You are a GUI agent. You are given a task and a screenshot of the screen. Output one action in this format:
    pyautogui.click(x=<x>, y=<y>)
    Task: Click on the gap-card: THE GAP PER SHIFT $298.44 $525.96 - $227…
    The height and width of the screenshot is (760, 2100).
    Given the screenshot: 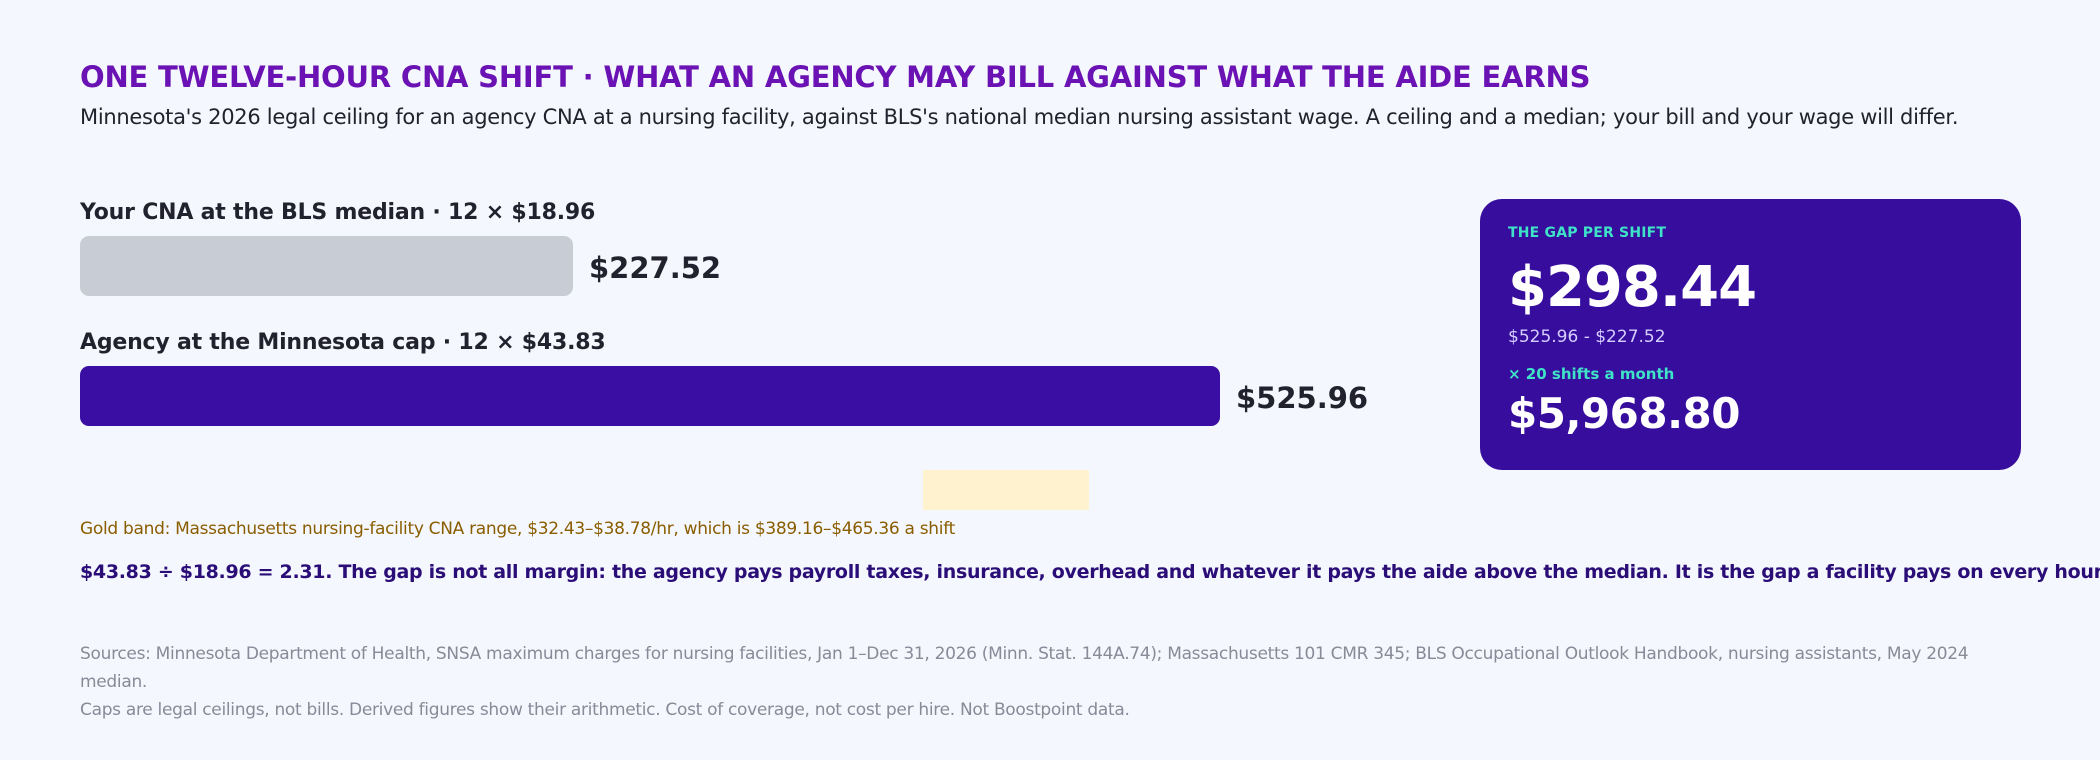 What is the action you would take?
    pyautogui.click(x=1750, y=334)
    